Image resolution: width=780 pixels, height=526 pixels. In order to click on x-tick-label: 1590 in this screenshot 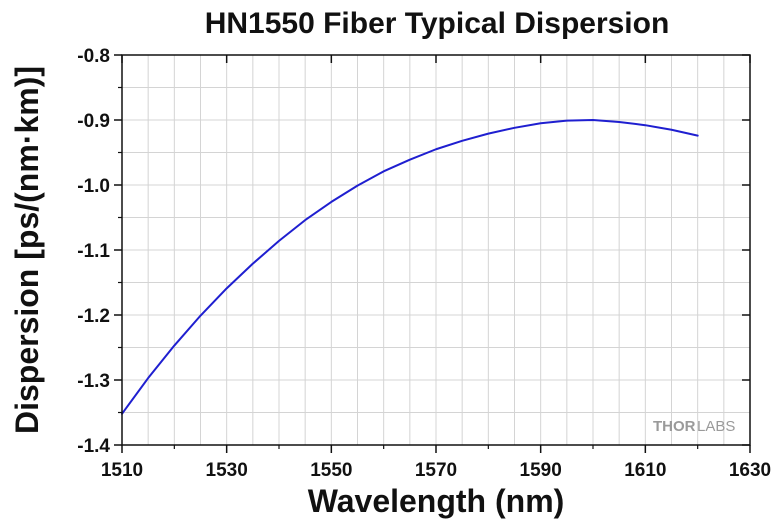, I will do `click(541, 470)`.